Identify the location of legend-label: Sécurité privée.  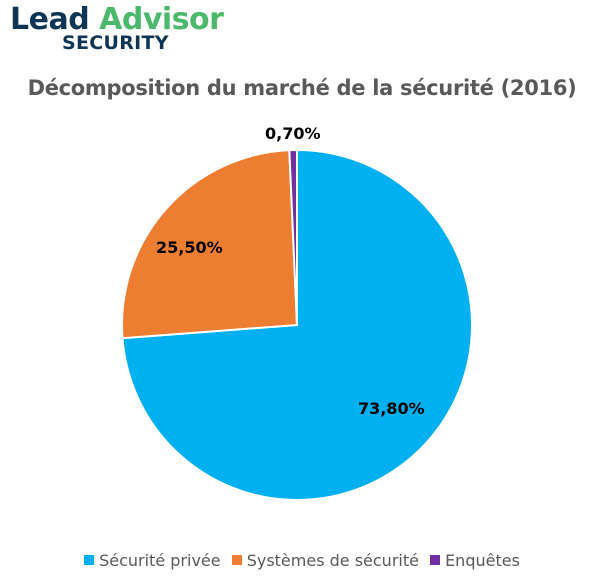
(160, 560).